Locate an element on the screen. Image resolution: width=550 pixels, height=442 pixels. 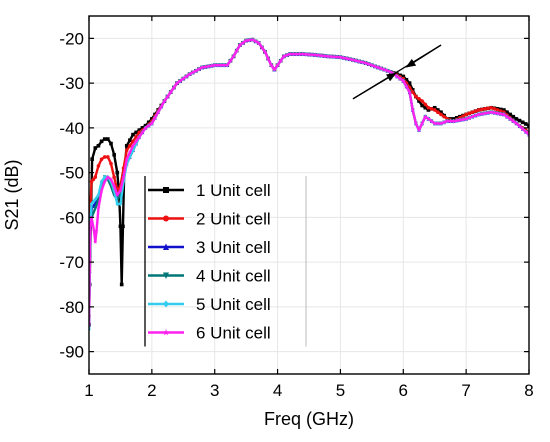
y-tick-label: -90 is located at coordinates (71, 352).